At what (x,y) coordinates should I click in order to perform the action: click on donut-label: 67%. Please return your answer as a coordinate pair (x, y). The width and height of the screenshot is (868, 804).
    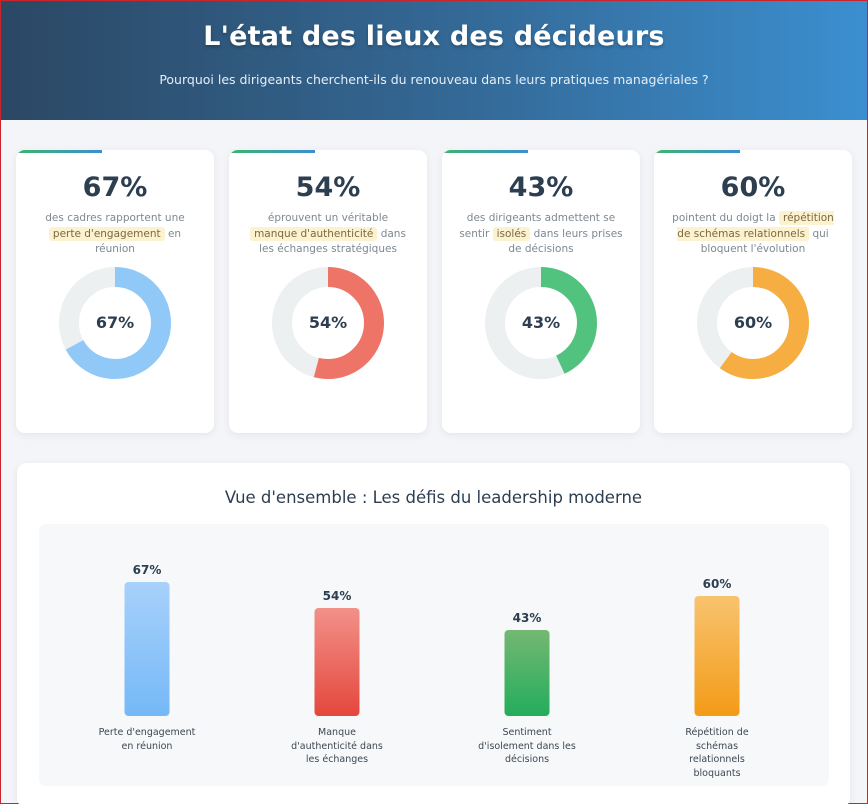
    Looking at the image, I should click on (115, 322).